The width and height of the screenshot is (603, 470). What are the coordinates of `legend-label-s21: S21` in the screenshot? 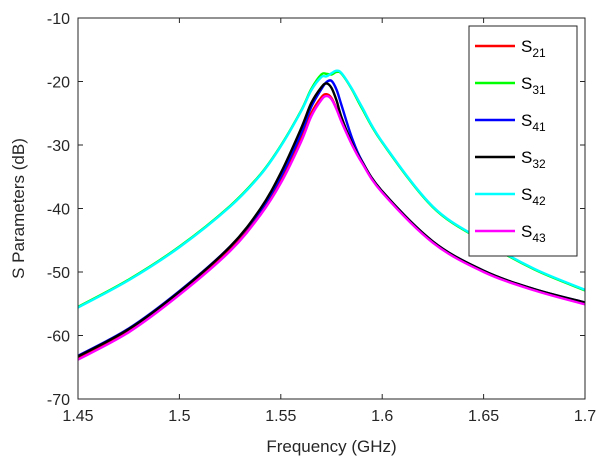 It's located at (533, 48).